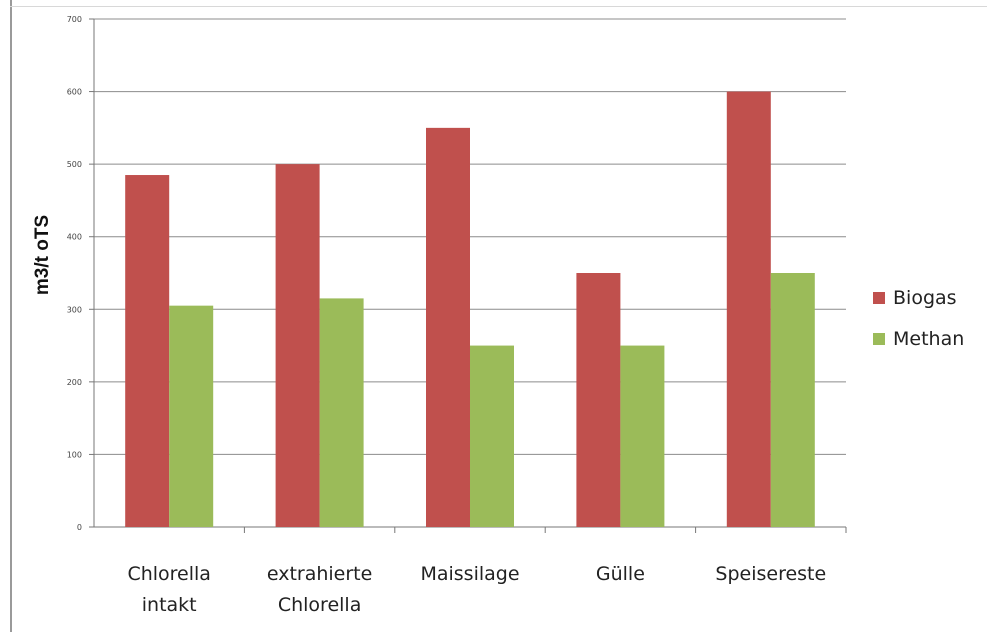  Describe the element at coordinates (74, 92) in the screenshot. I see `y-tick-label: 600` at that location.